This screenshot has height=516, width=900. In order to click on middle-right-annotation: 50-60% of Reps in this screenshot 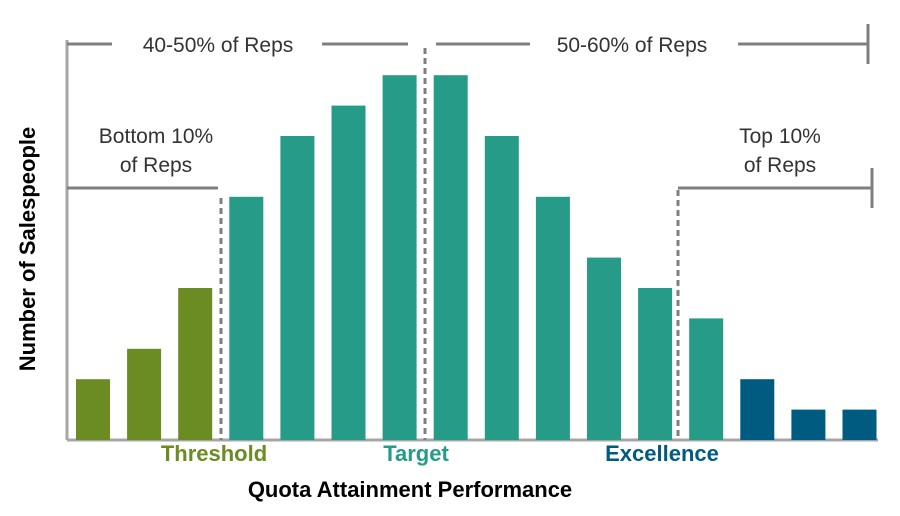, I will do `click(632, 45)`.